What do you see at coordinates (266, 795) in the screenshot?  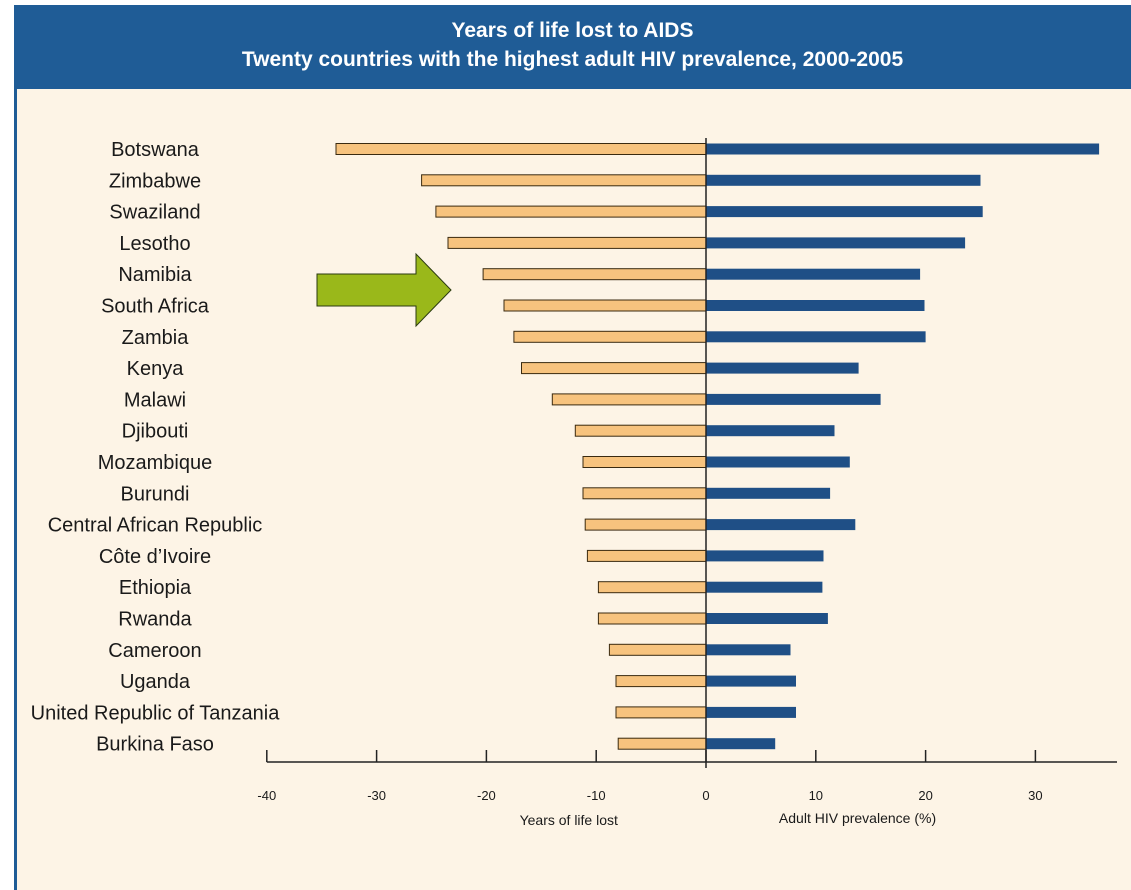 I see `x-tick-label-neg40: -40` at bounding box center [266, 795].